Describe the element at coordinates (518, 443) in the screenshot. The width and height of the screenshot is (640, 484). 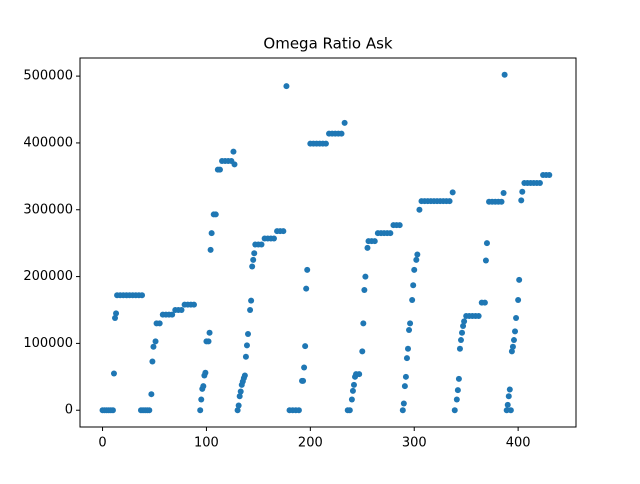
I see `x-tick-label: 400` at that location.